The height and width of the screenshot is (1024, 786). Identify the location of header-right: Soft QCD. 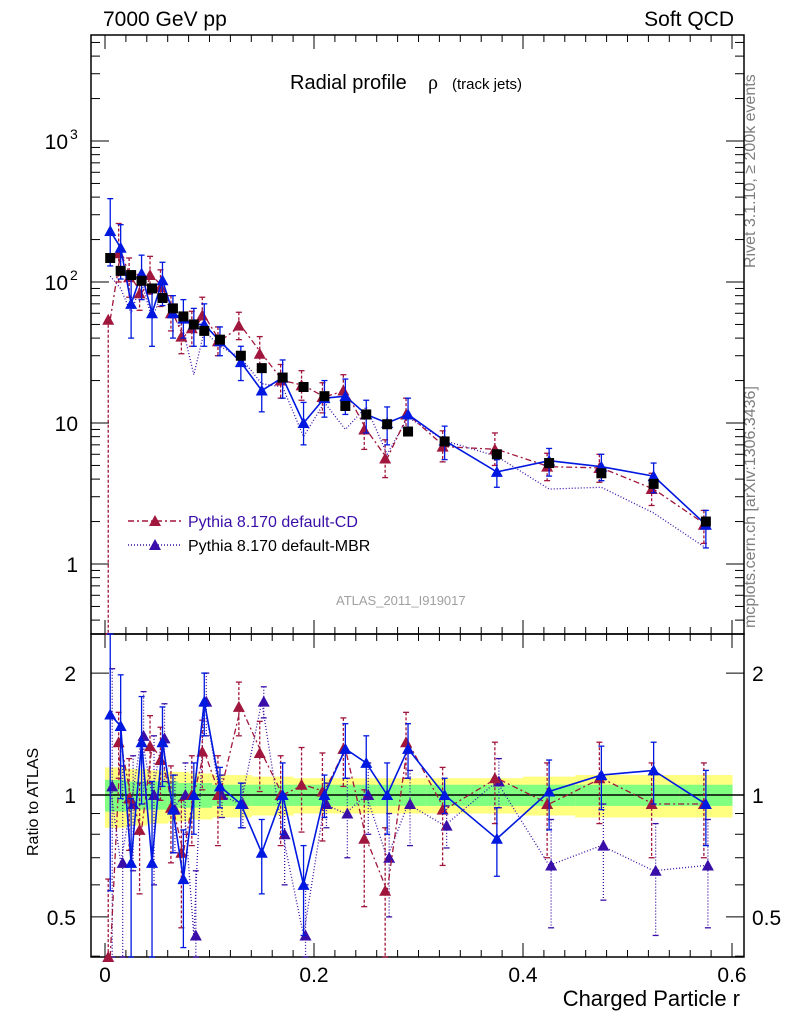
(689, 19).